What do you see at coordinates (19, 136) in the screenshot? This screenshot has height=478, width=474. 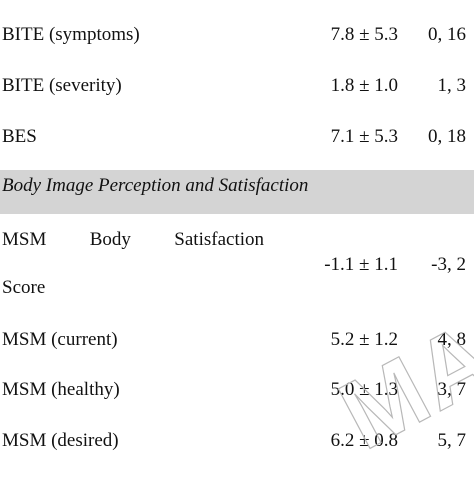 I see `row-label: BES` at bounding box center [19, 136].